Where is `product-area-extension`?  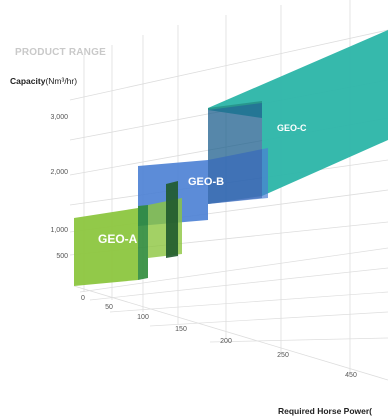
product-area-extension is located at coordinates (238, 176).